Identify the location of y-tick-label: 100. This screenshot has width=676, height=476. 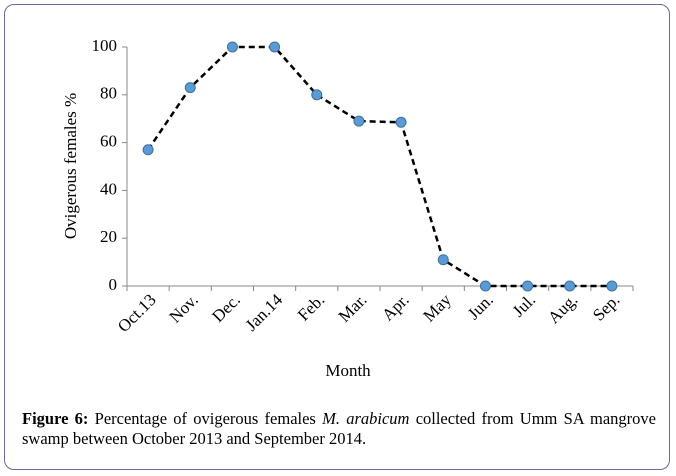
(105, 45).